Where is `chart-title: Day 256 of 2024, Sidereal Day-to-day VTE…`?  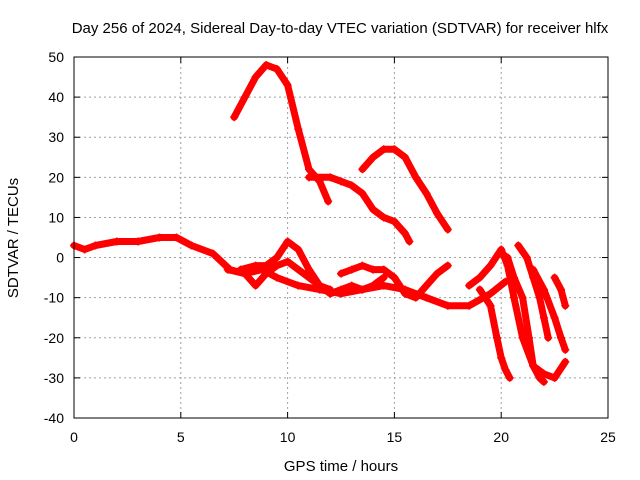 chart-title: Day 256 of 2024, Sidereal Day-to-day VTE… is located at coordinates (340, 28).